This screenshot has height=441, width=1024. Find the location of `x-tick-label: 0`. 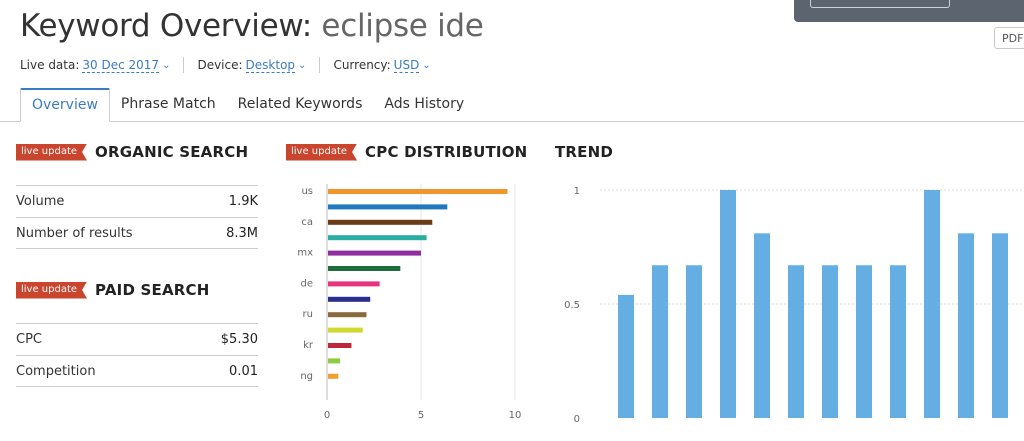

x-tick-label: 0 is located at coordinates (327, 415).